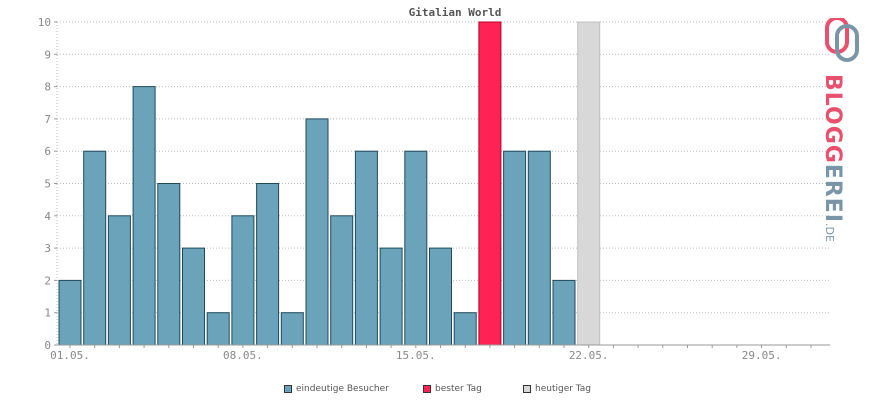 This screenshot has height=400, width=870. I want to click on y-tick-label: 6, so click(47, 151).